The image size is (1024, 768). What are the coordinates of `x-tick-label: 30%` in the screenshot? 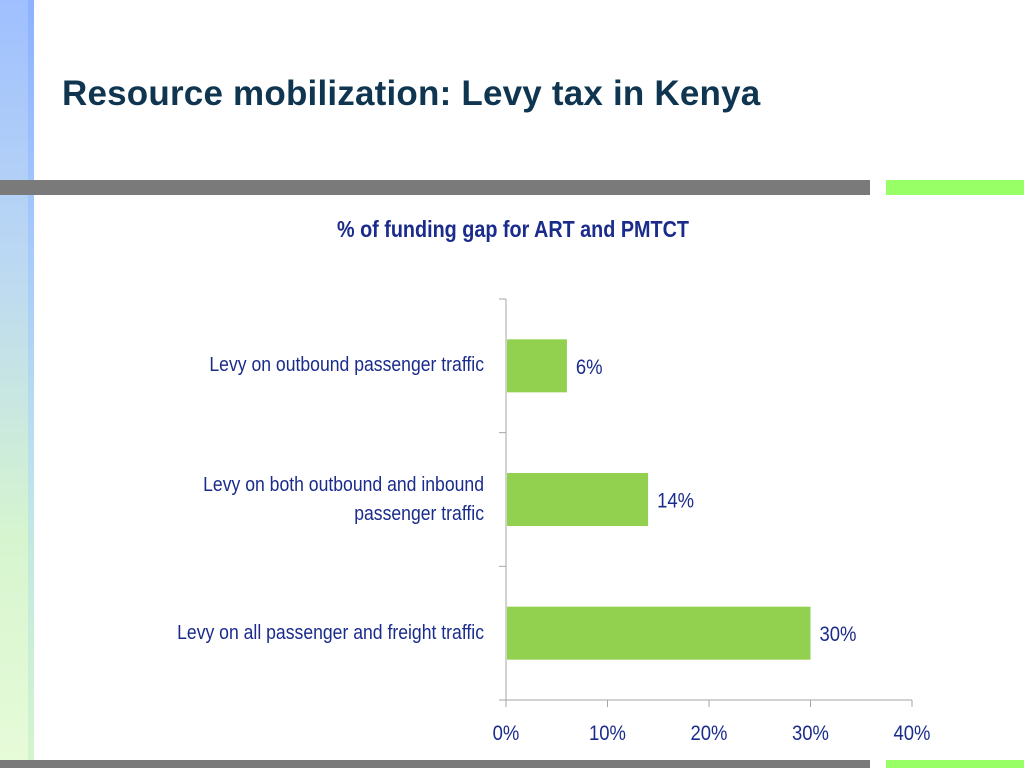 It's located at (810, 733).